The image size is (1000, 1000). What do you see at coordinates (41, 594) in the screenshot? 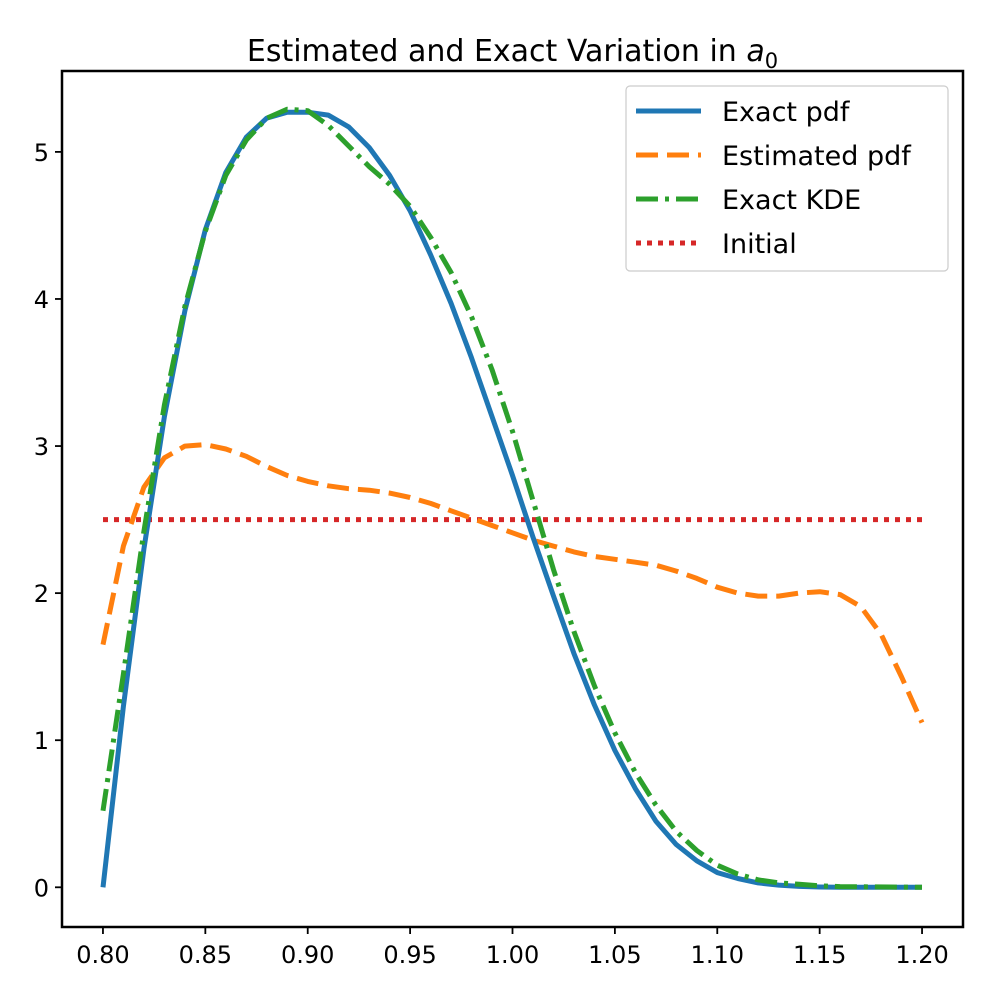
I see `y-tick-label: 2` at bounding box center [41, 594].